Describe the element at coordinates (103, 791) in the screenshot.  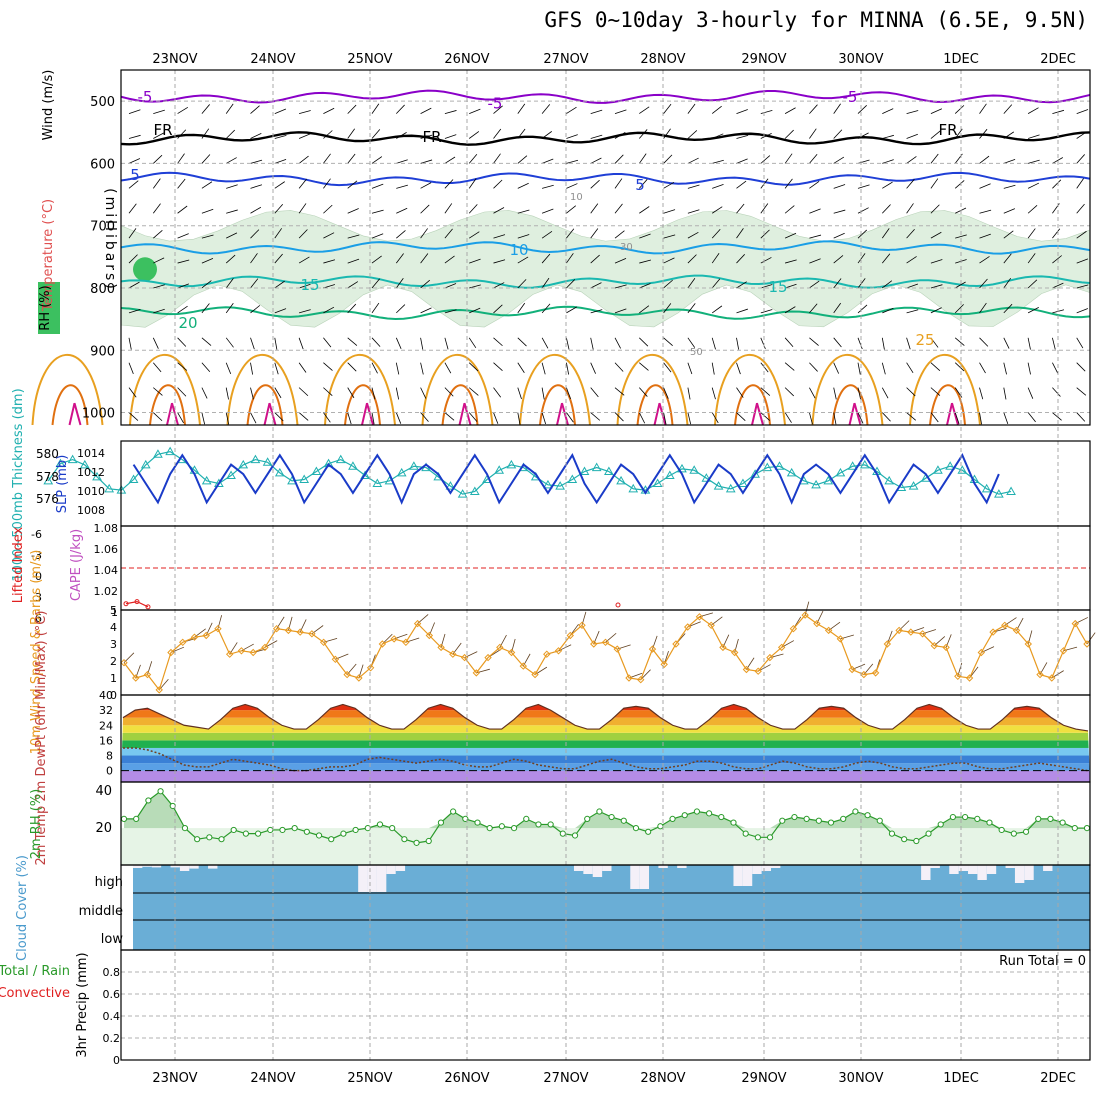
I see `rh2m-tick-label: 40` at that location.